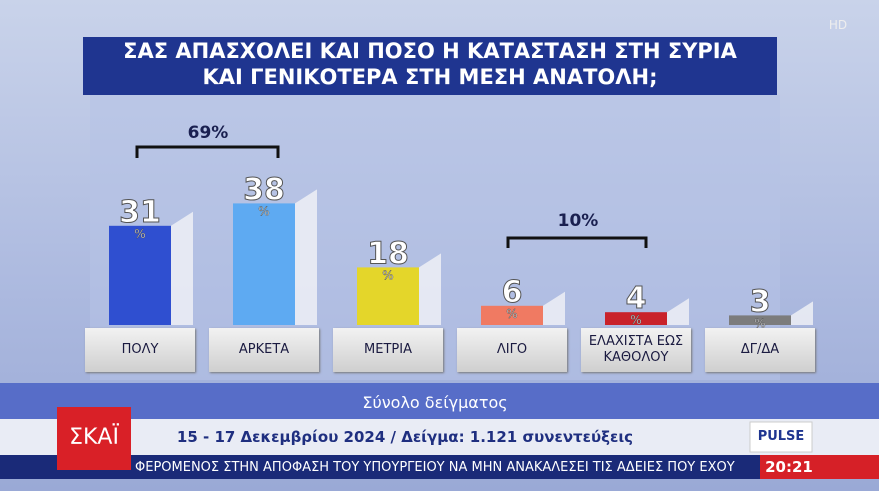 The width and height of the screenshot is (879, 491). What do you see at coordinates (388, 253) in the screenshot?
I see `value-label: 18` at bounding box center [388, 253].